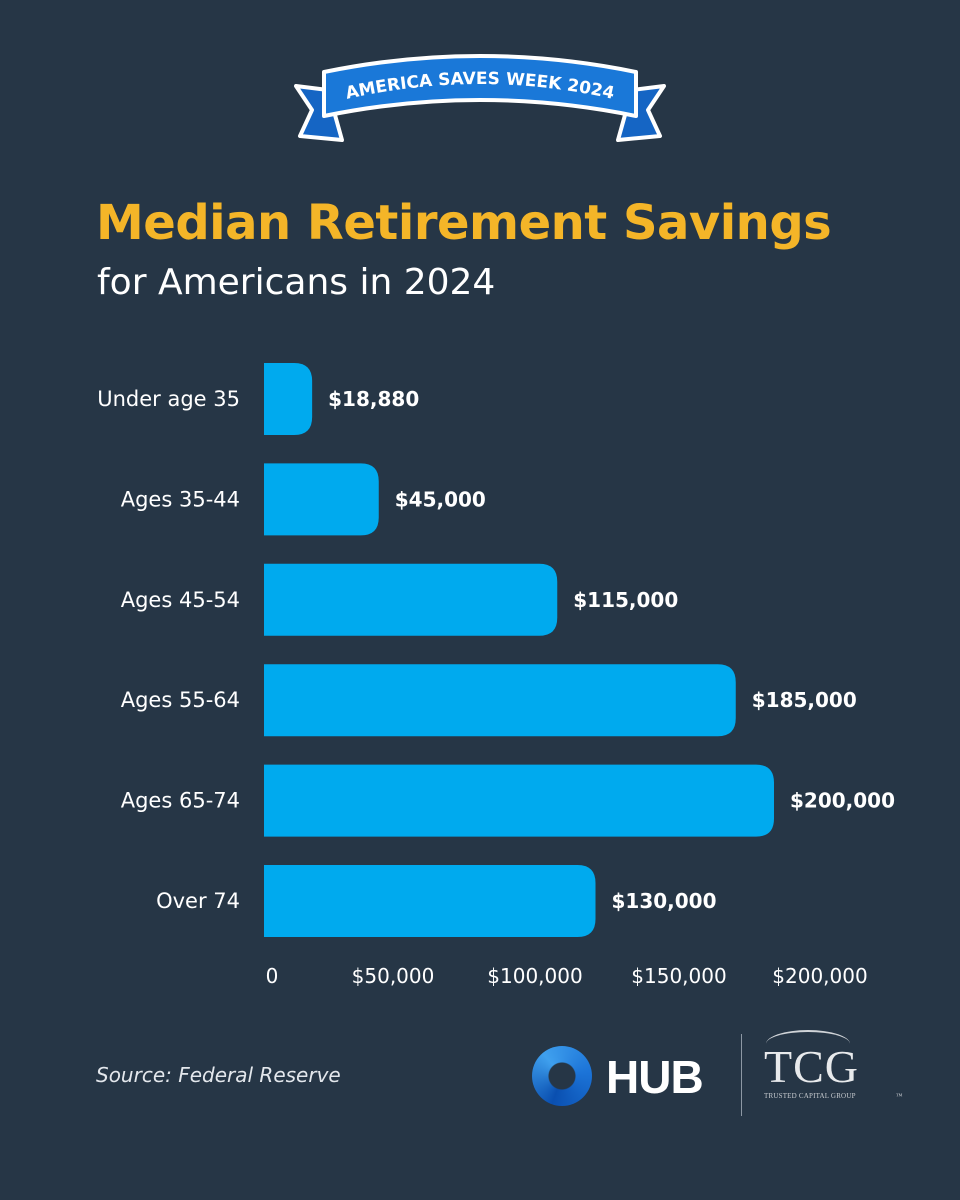 The height and width of the screenshot is (1200, 960). I want to click on category-label: Ages 35-44, so click(180, 499).